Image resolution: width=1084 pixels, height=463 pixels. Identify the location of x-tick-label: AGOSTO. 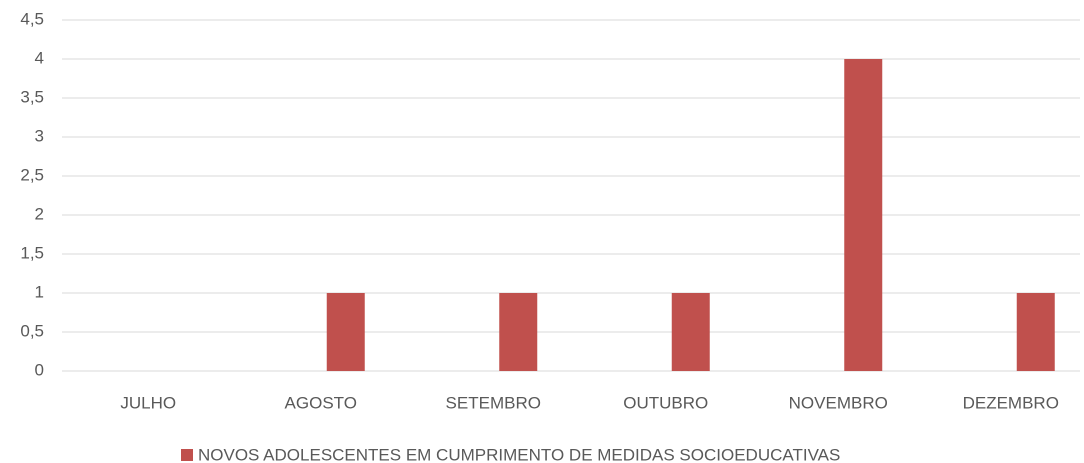
(321, 402).